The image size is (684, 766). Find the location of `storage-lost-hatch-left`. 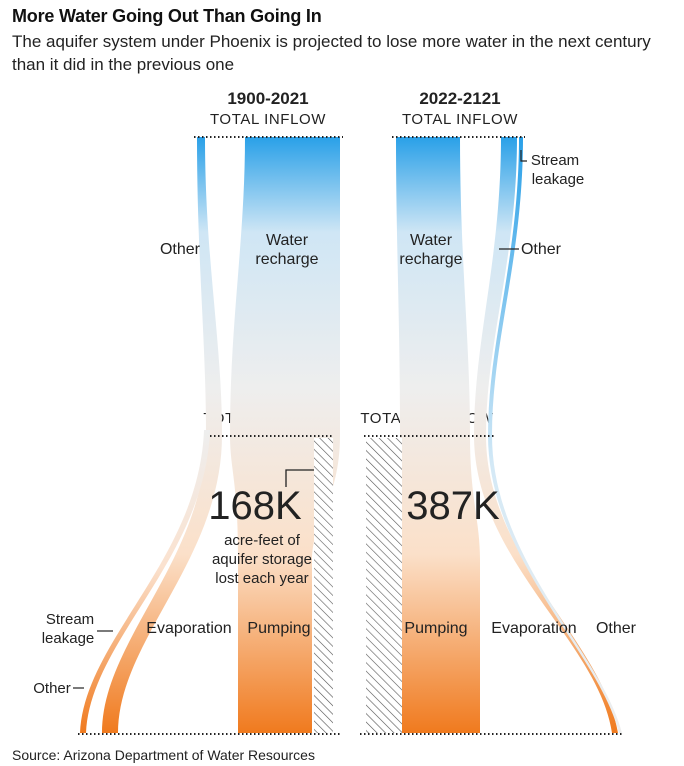

storage-lost-hatch-left is located at coordinates (323, 585).